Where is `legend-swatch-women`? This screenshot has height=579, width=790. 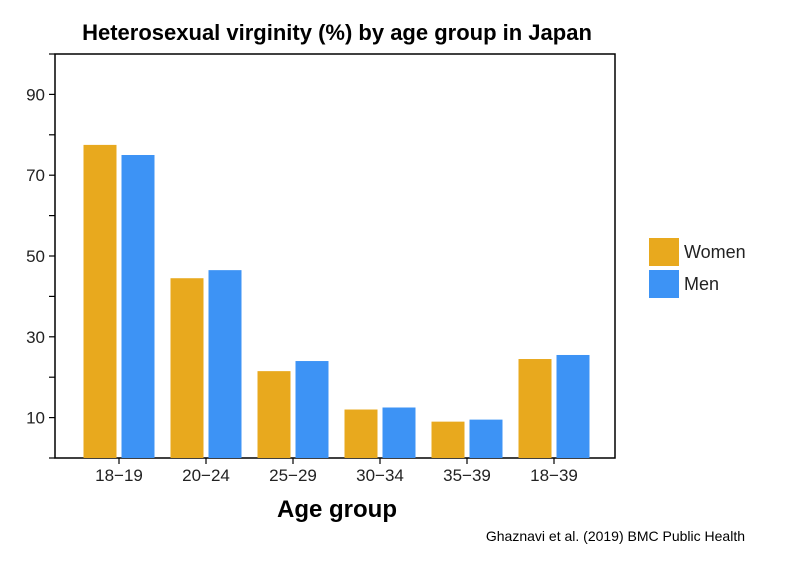 legend-swatch-women is located at coordinates (664, 252).